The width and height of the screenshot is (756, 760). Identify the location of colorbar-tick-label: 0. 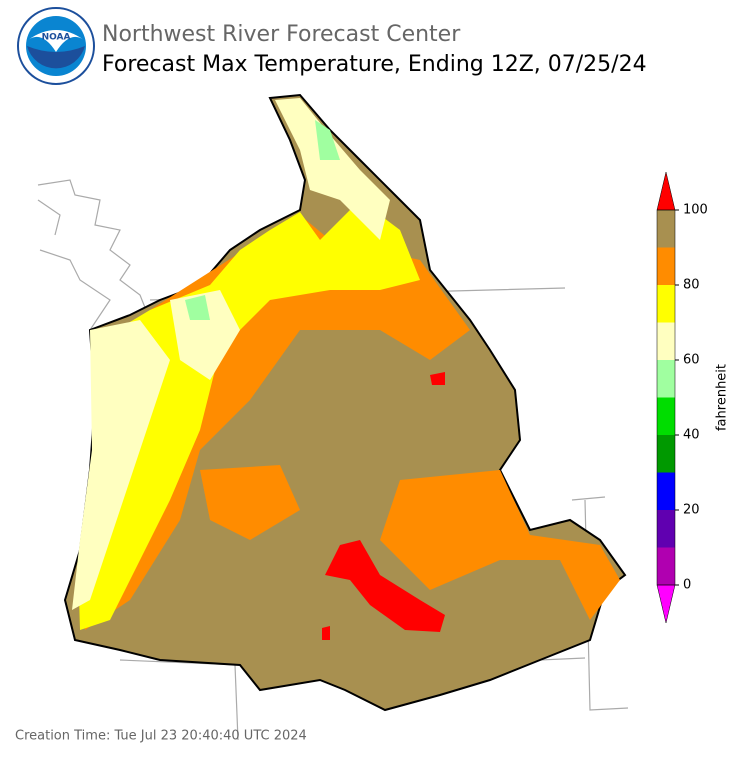
(687, 585).